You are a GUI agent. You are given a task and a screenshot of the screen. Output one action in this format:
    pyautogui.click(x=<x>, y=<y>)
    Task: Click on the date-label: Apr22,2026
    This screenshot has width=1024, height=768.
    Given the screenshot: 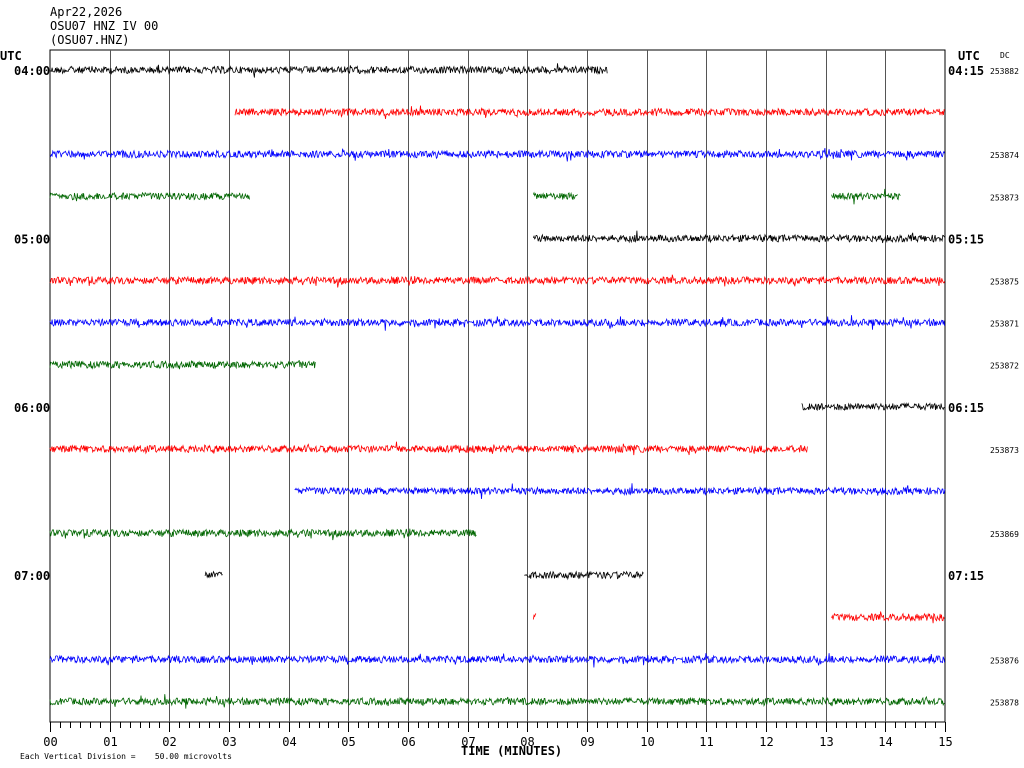 What is the action you would take?
    pyautogui.click(x=86, y=12)
    